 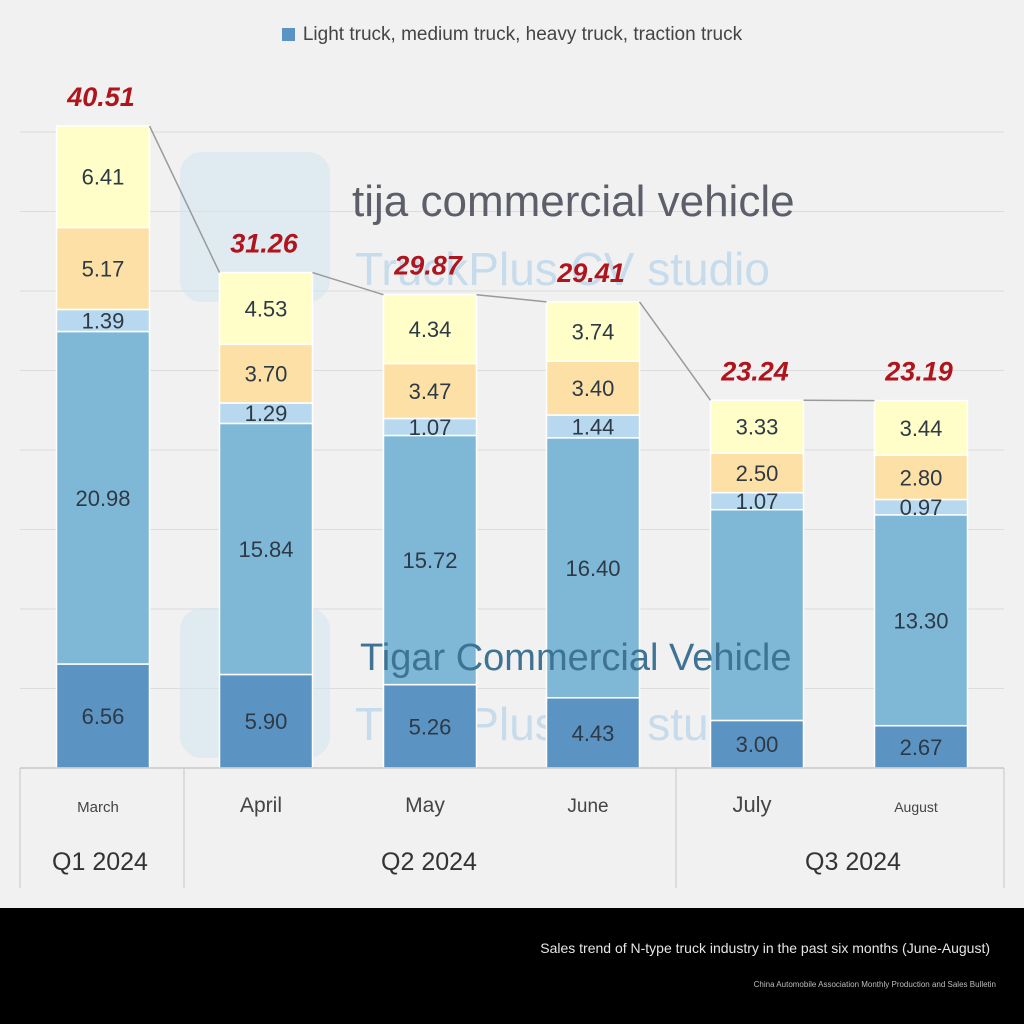 I want to click on month-tick-label: July, so click(x=751, y=804).